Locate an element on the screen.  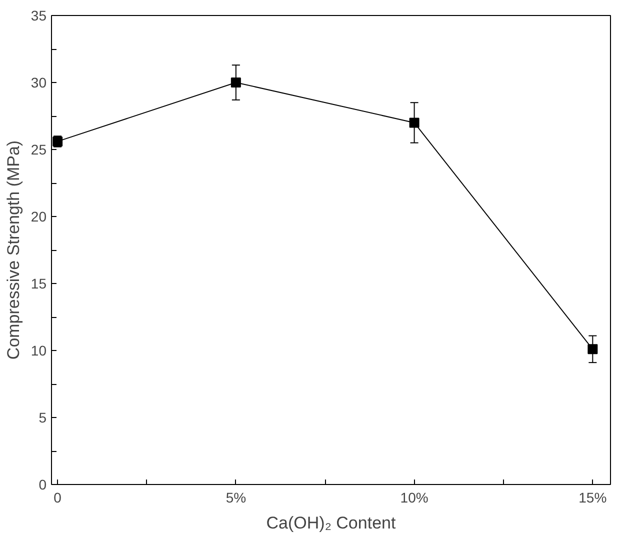
x-tick-label: 5% is located at coordinates (236, 498).